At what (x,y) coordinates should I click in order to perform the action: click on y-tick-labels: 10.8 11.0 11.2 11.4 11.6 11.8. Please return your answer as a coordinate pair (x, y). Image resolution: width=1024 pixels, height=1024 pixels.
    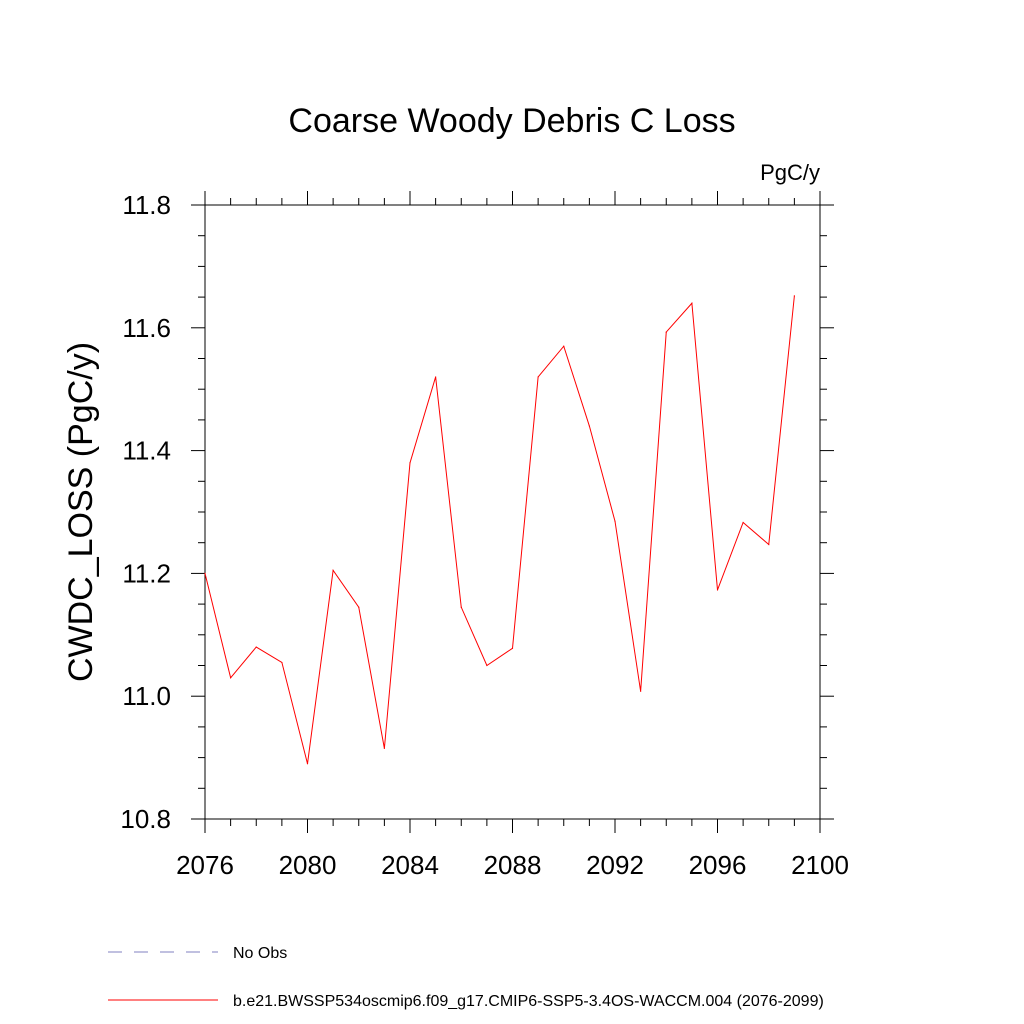
    Looking at the image, I should click on (145, 512).